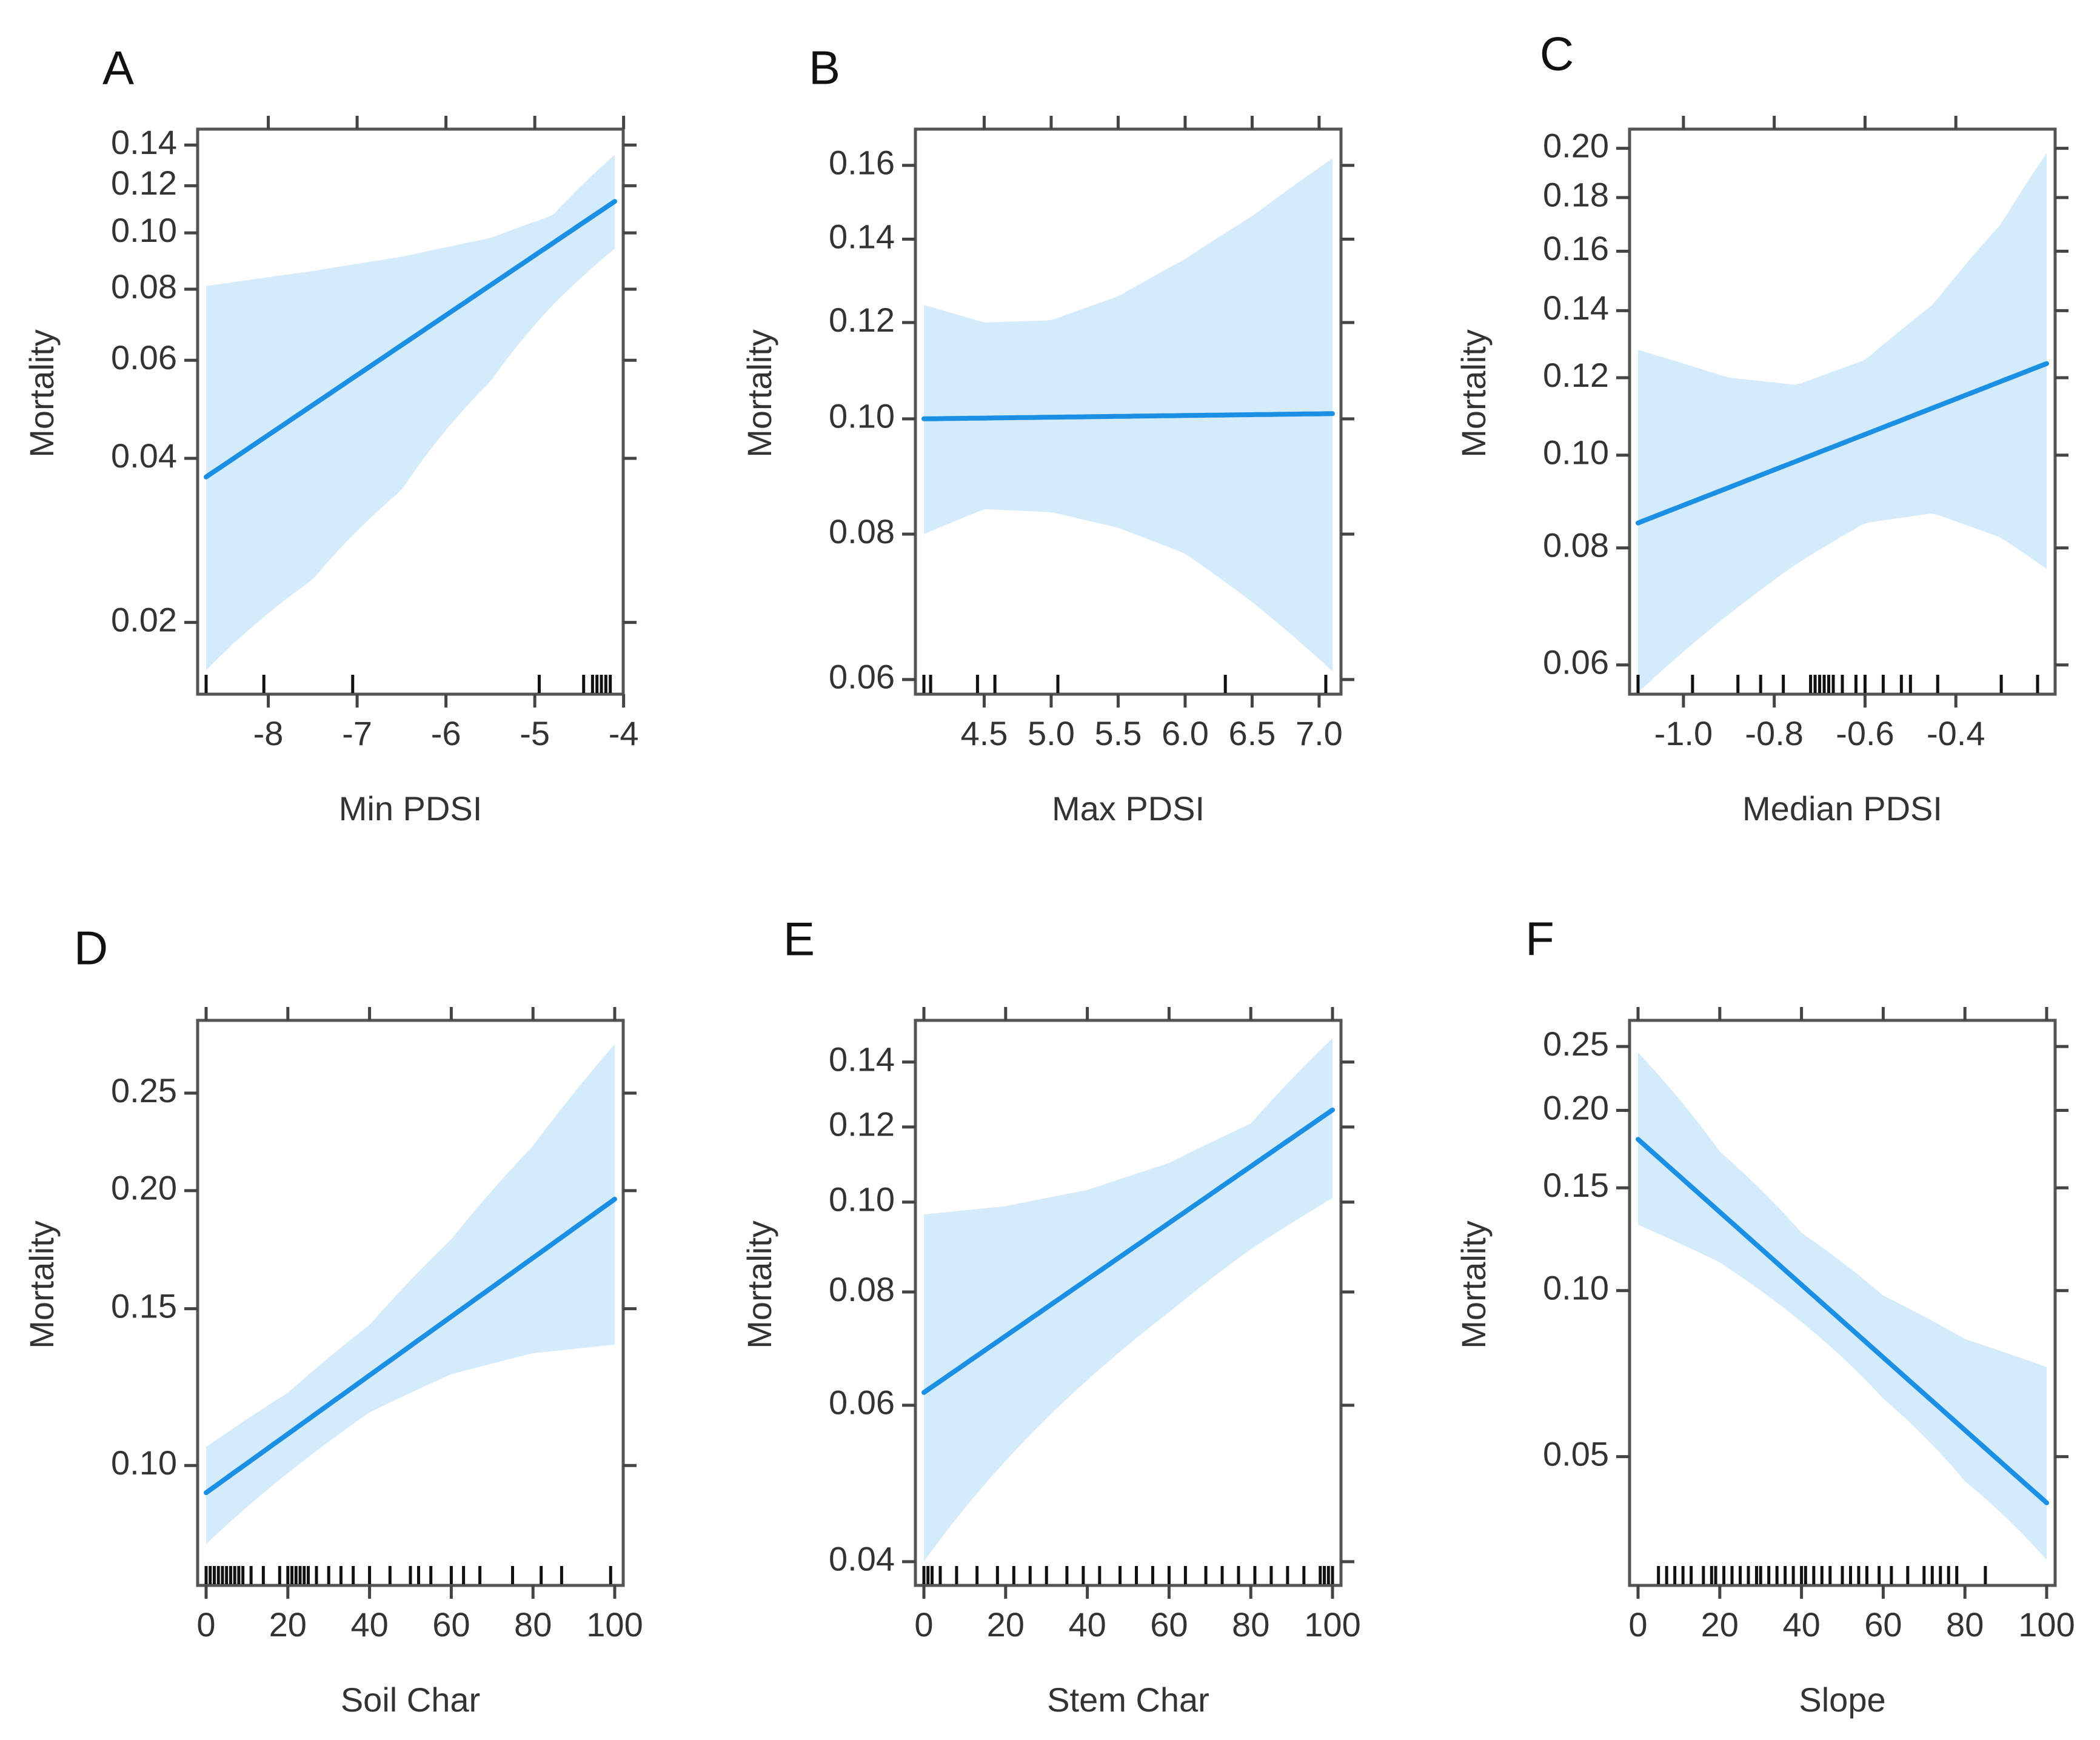  I want to click on x-tick-label: -4, so click(624, 733).